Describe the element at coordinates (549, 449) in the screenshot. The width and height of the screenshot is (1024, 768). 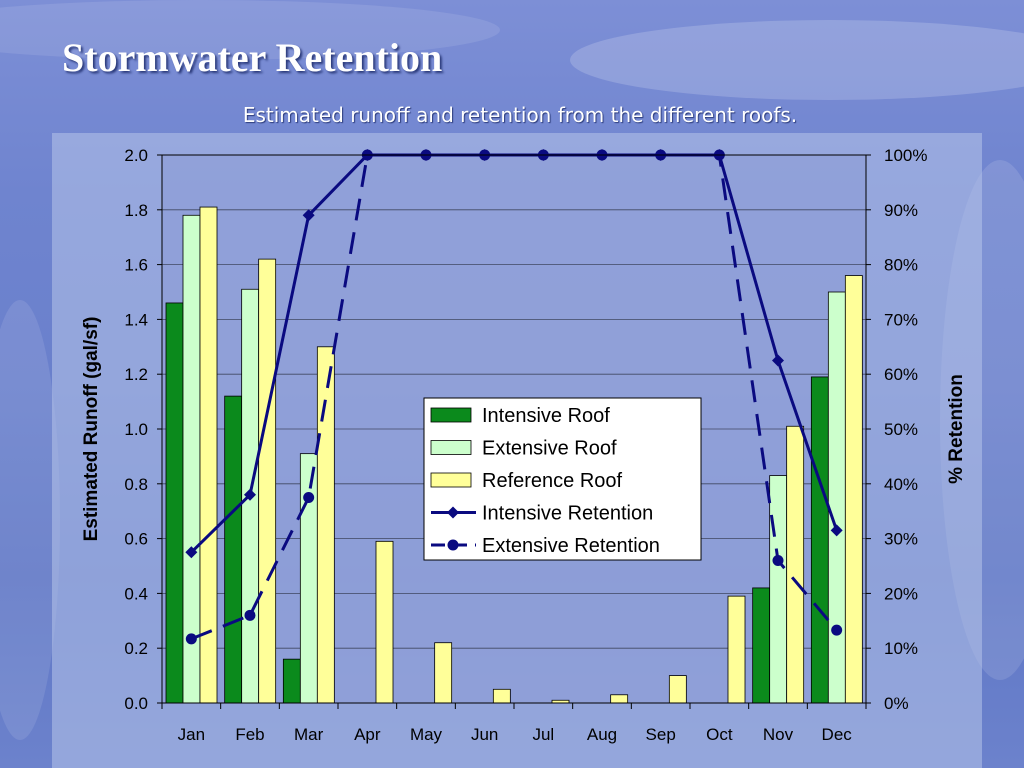
I see `legend-label: Extensive Roof` at that location.